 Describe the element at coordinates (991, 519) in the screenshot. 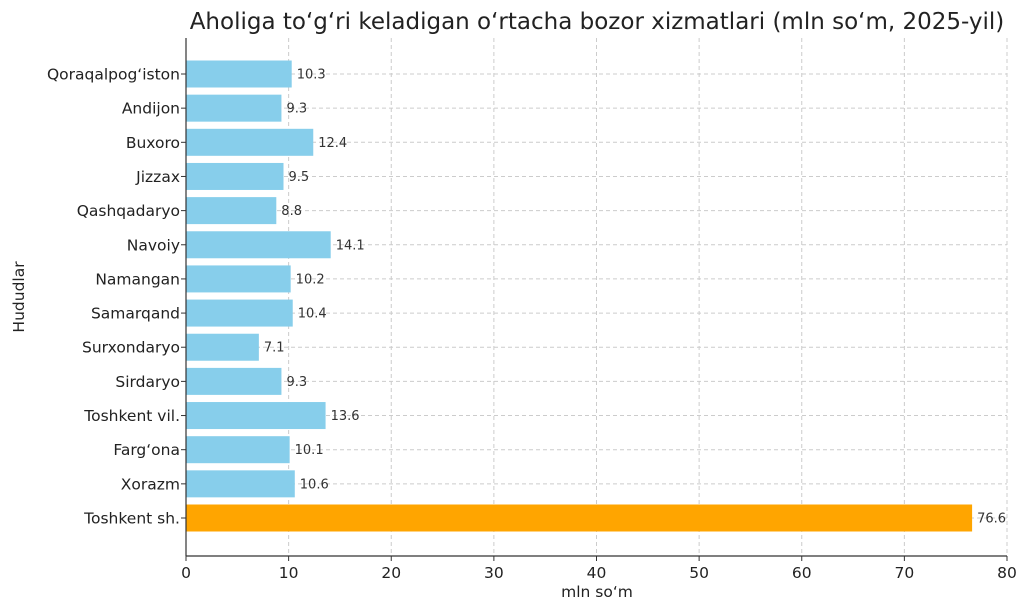

I see `bar-value-label: 76.6` at that location.